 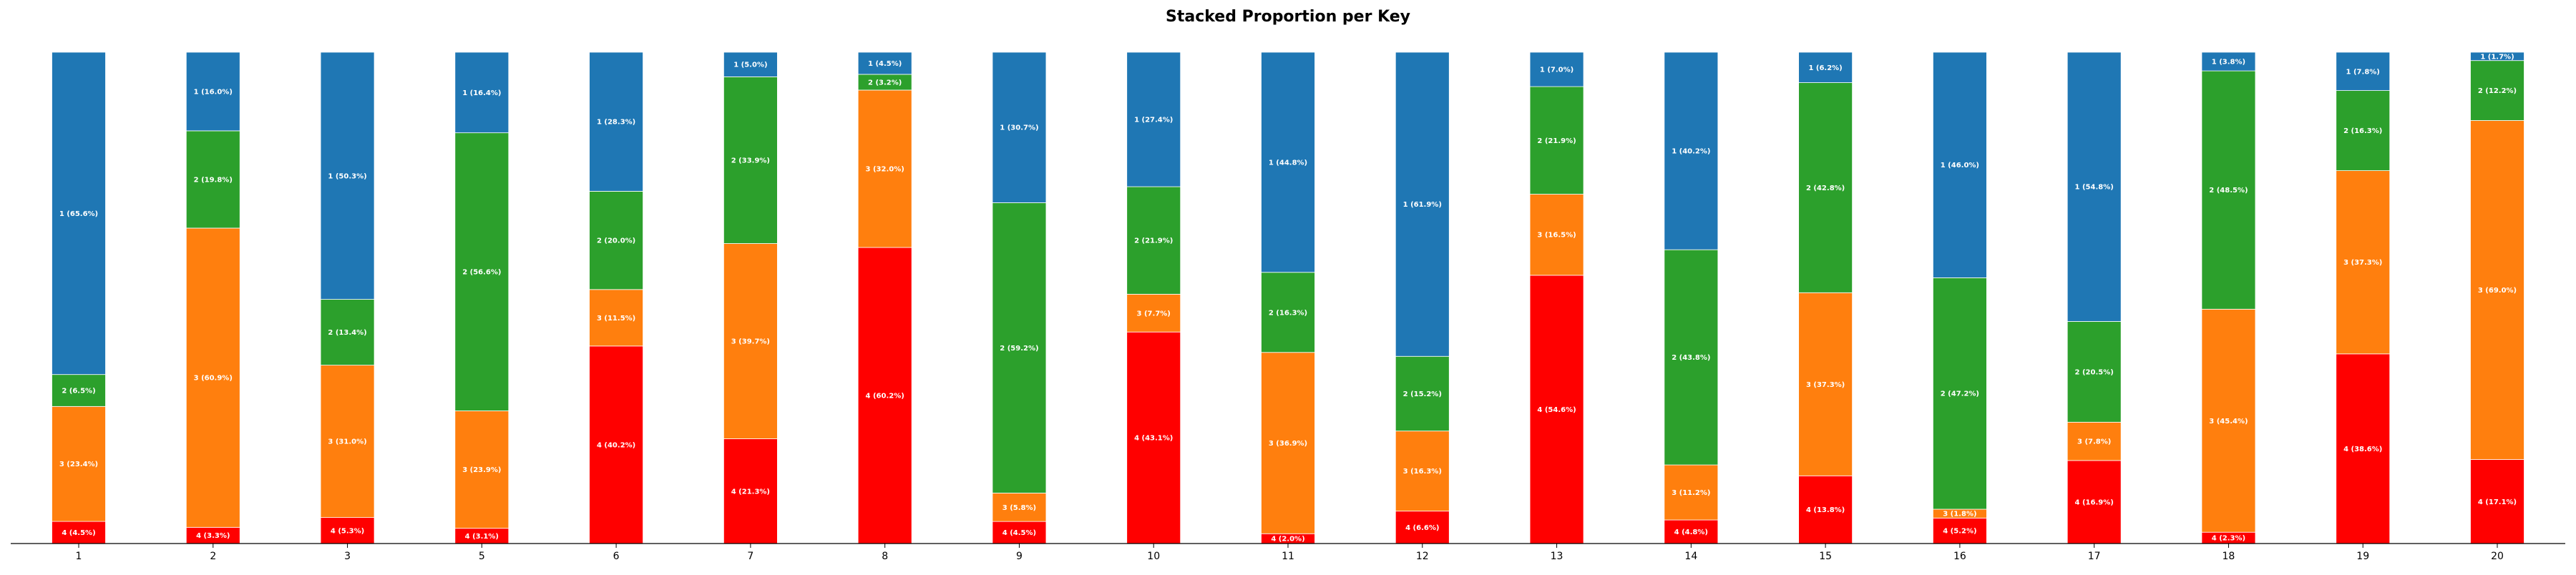 I want to click on segment-label-3-series-1: 1 (50.3%), so click(x=347, y=176).